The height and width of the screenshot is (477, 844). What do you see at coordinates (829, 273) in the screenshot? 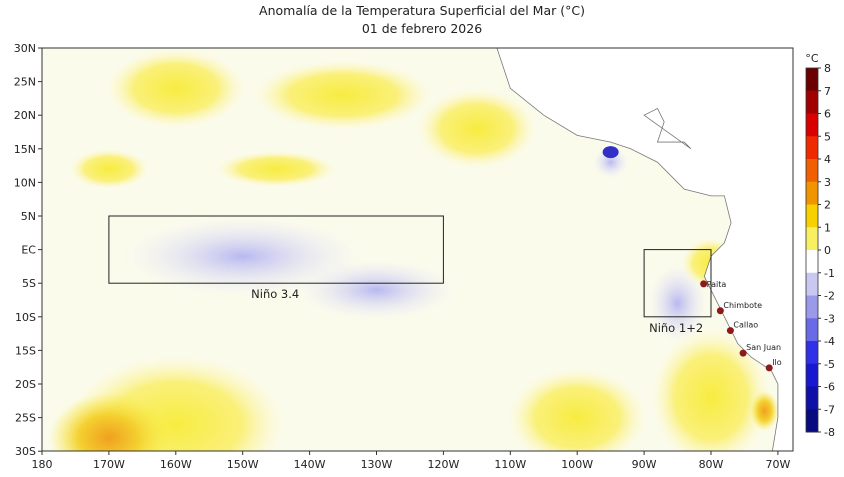
I see `colorbar-tick-label: -1` at bounding box center [829, 273].